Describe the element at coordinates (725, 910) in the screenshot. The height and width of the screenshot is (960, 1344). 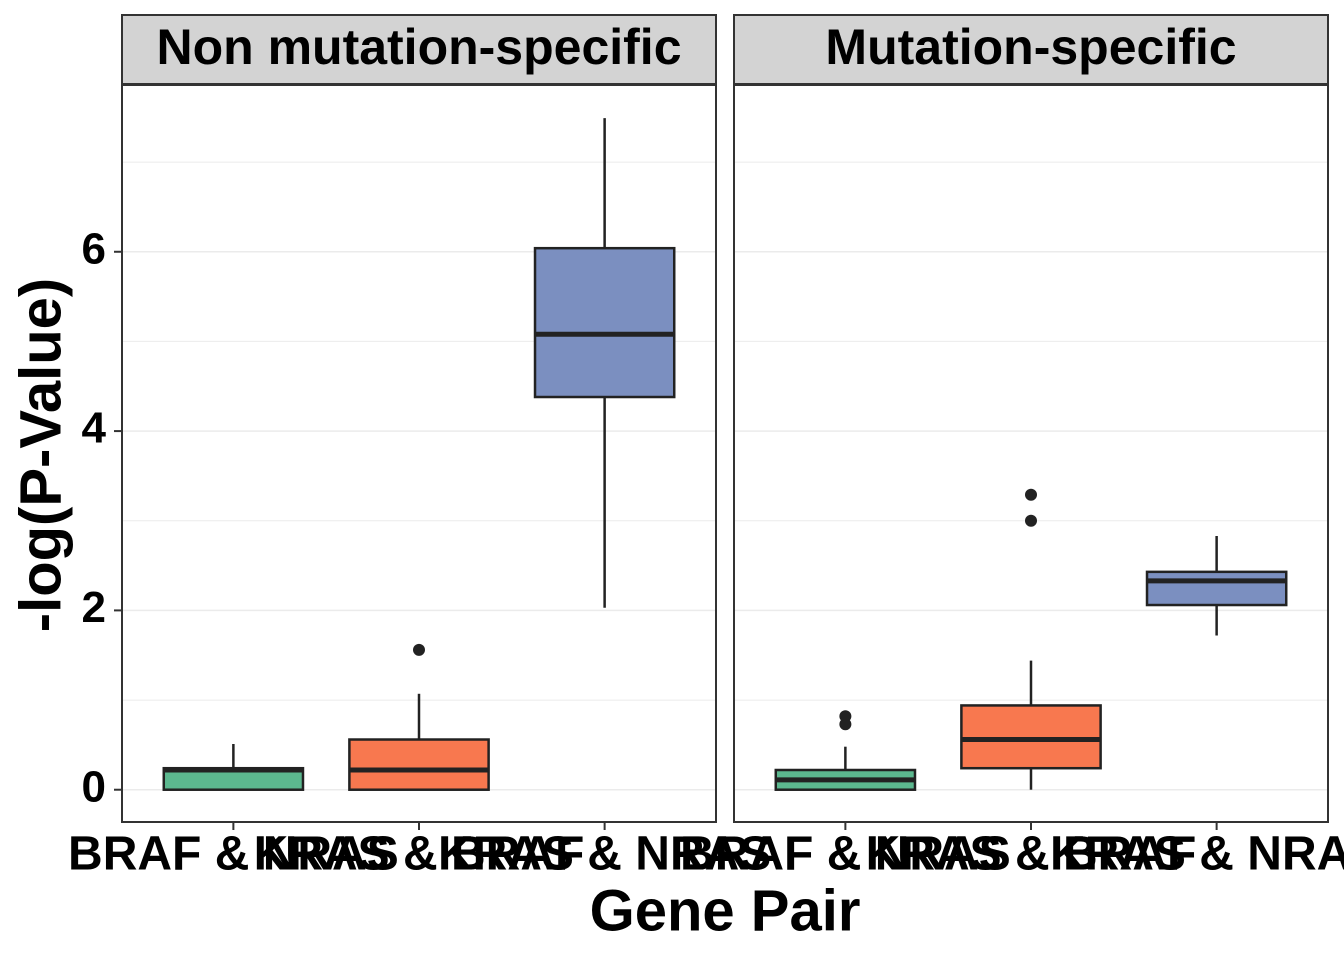
I see `x-axis-title: Gene Pair` at that location.